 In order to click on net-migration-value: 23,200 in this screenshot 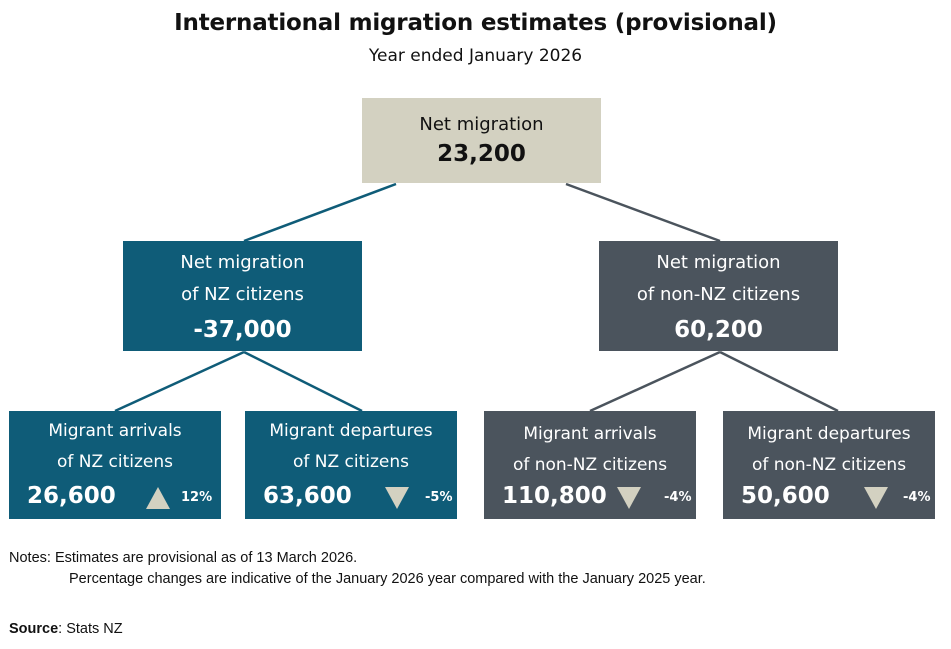, I will do `click(481, 154)`.